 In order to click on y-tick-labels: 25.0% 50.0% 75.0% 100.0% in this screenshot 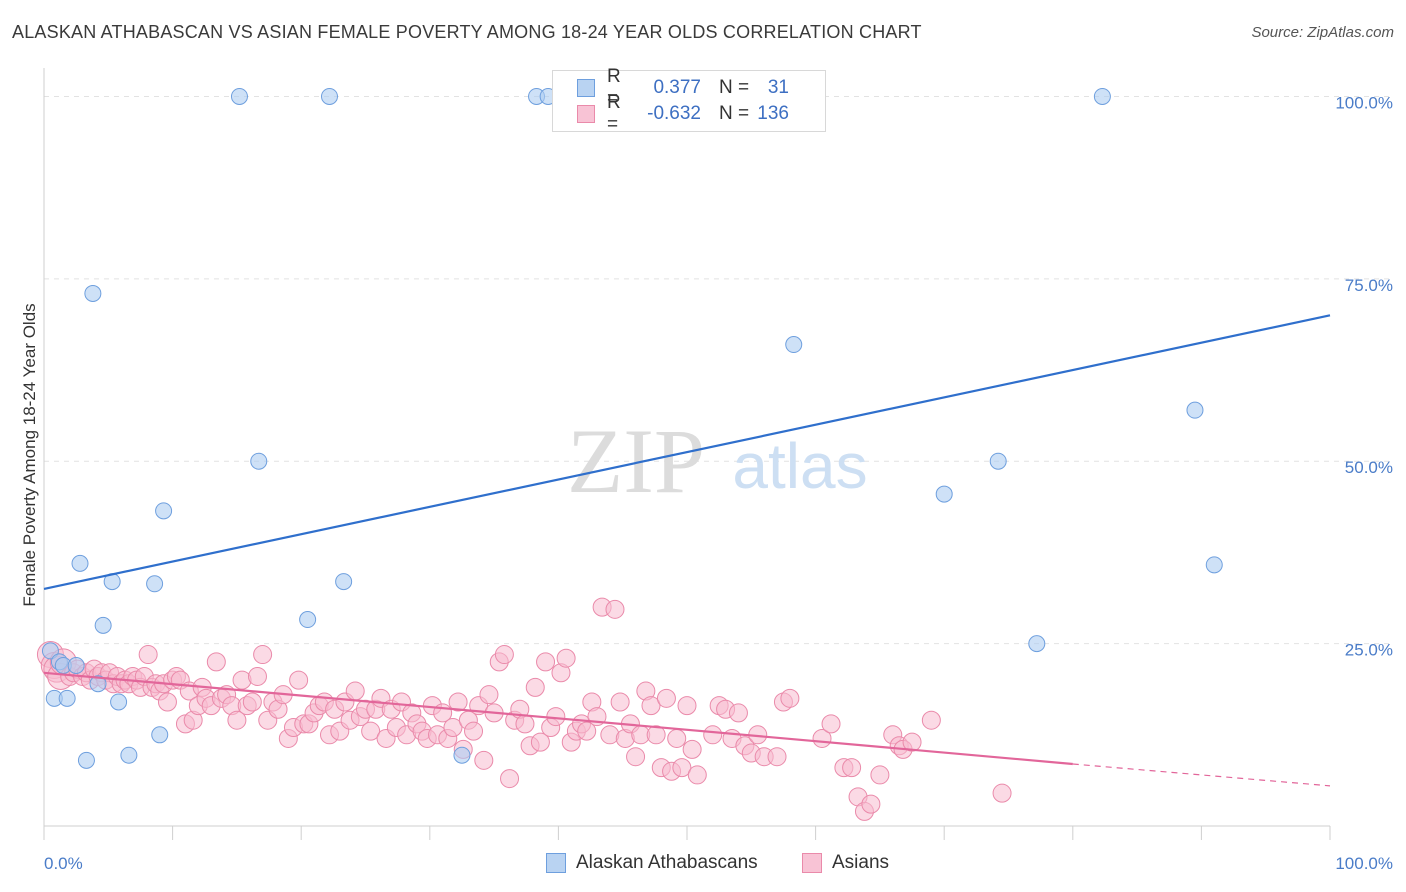, I will do `click(1364, 376)`.